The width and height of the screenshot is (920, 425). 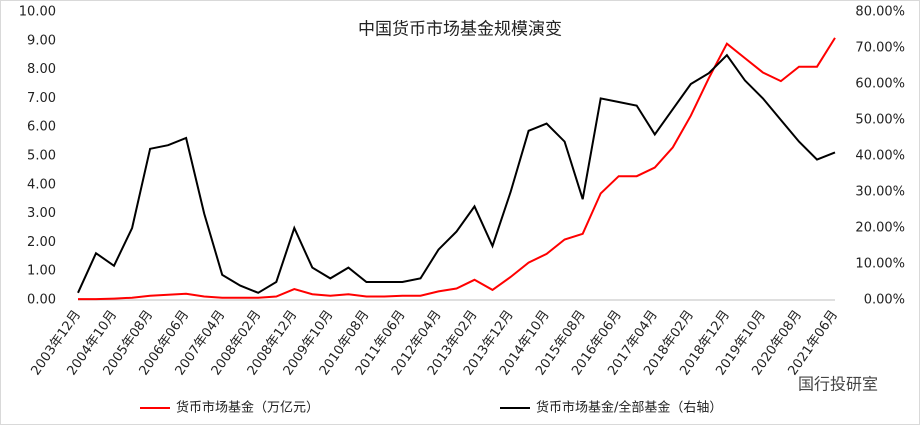 What do you see at coordinates (880, 12) in the screenshot?
I see `y2-tick-label: 80.00%` at bounding box center [880, 12].